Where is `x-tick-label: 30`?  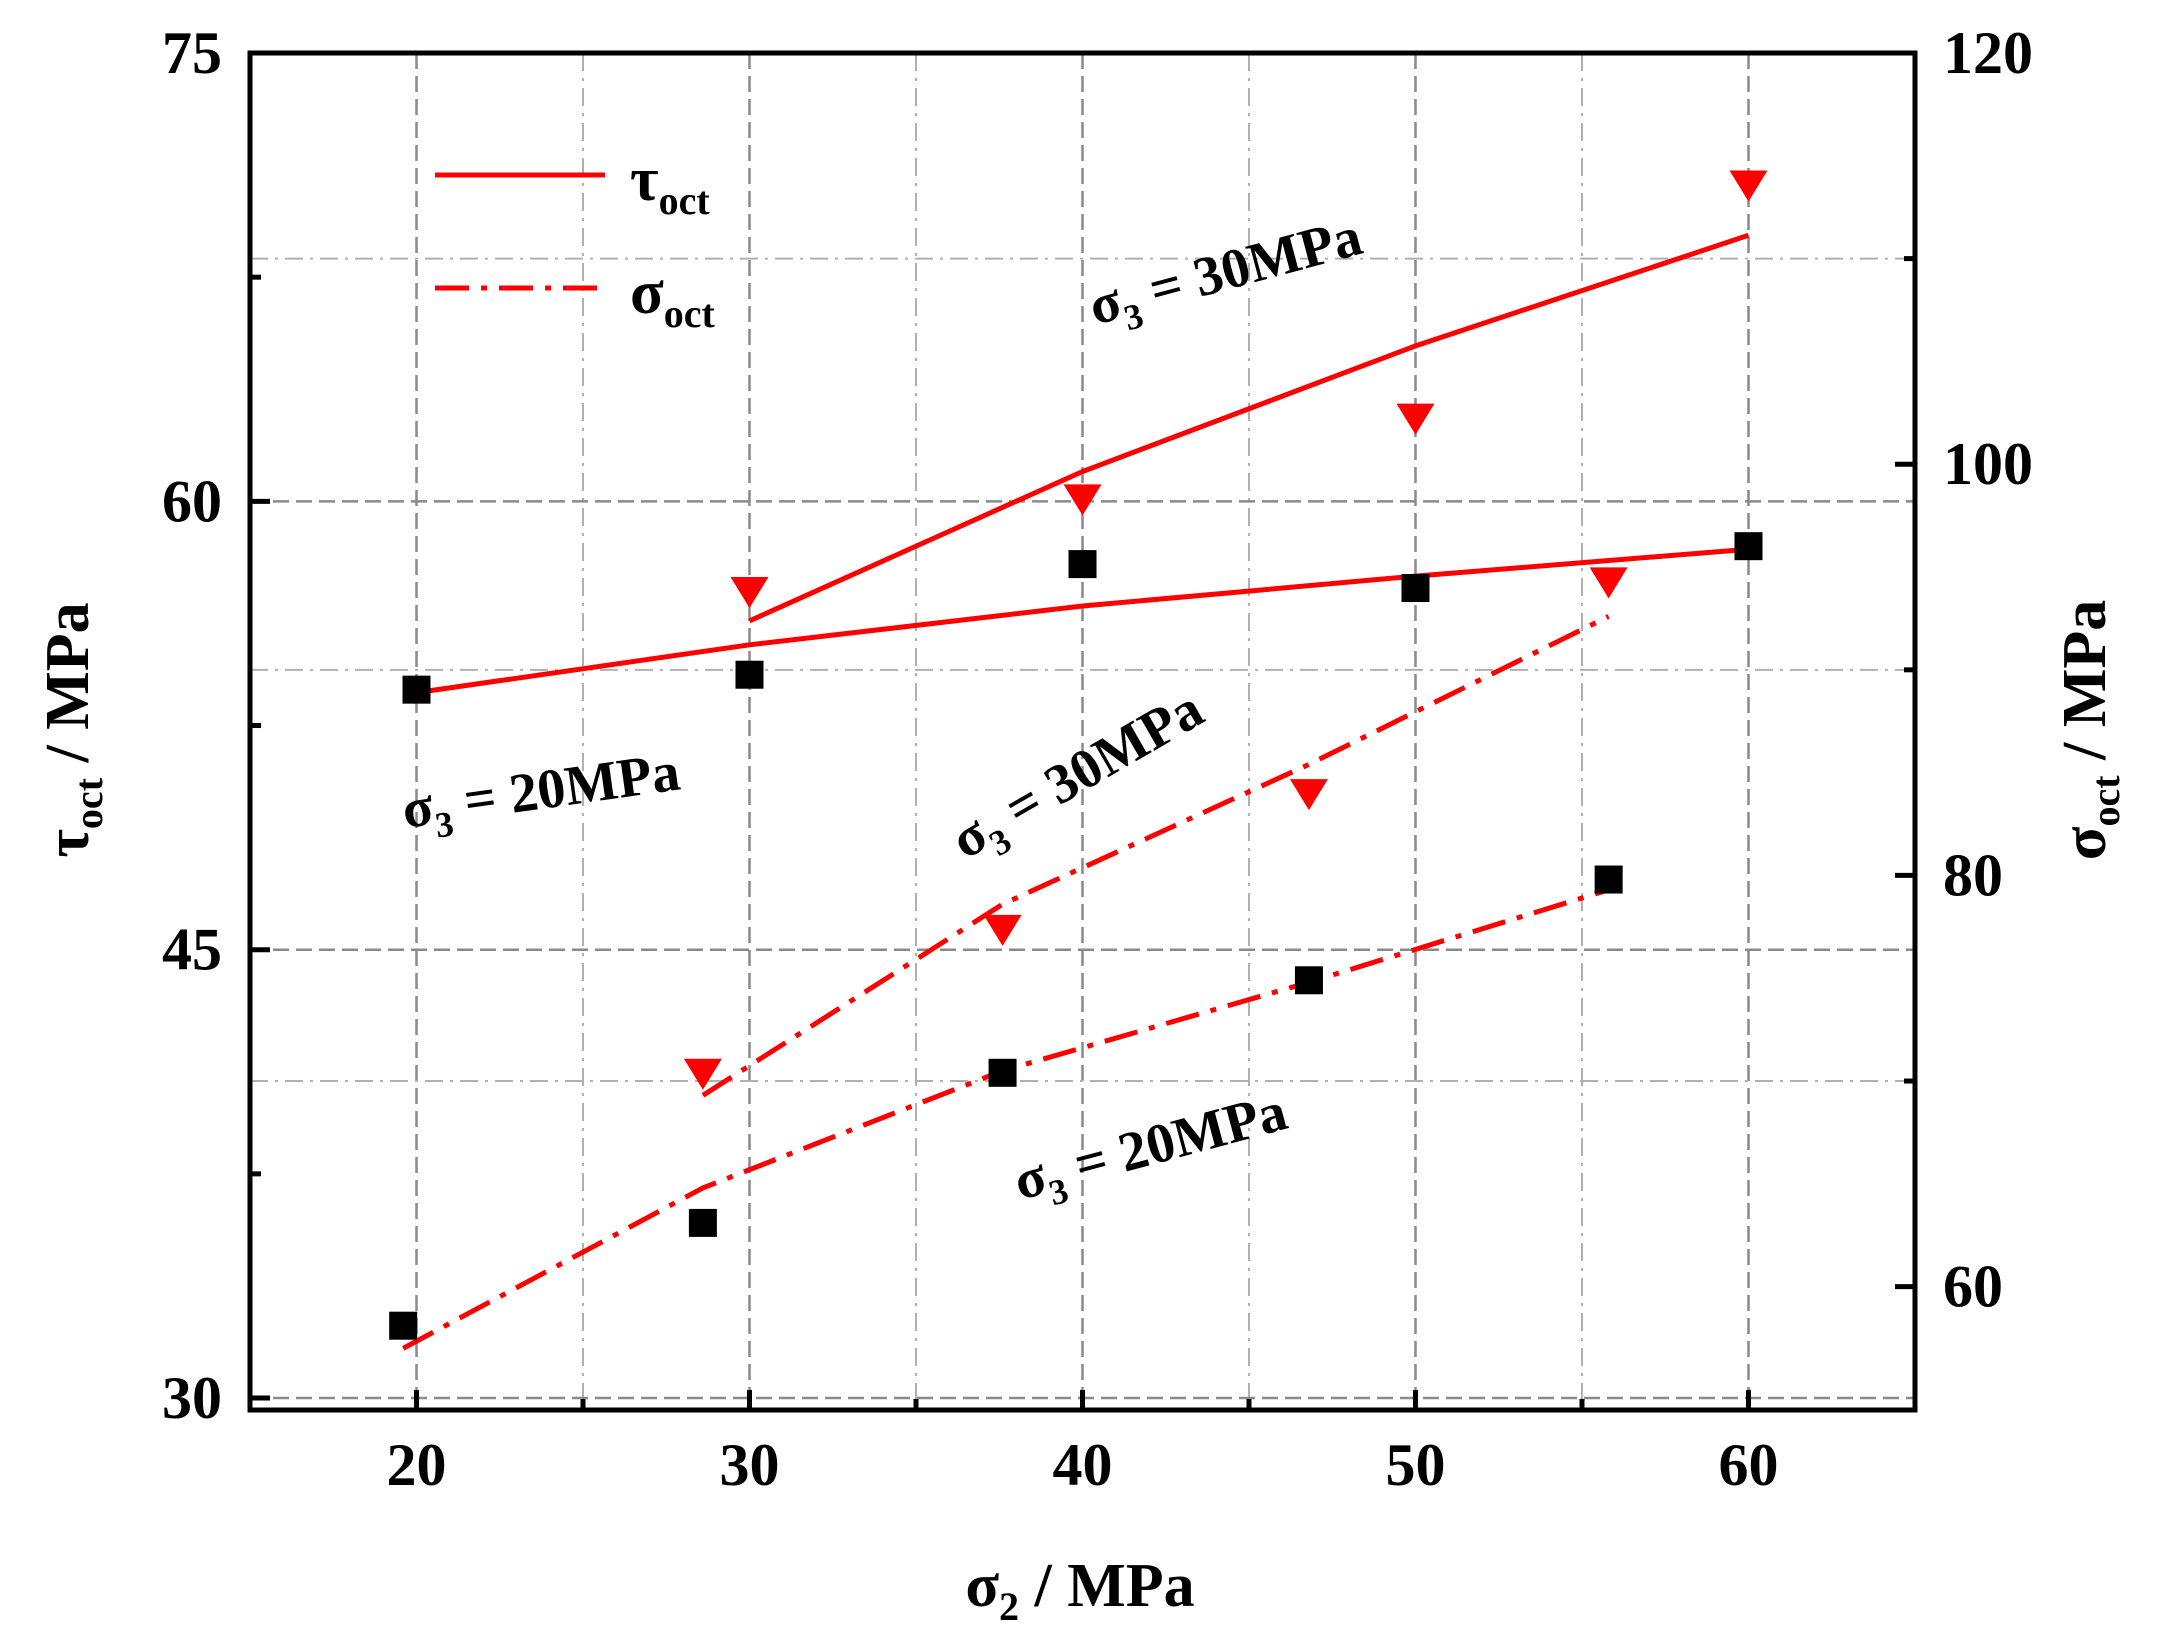
x-tick-label: 30 is located at coordinates (750, 1465).